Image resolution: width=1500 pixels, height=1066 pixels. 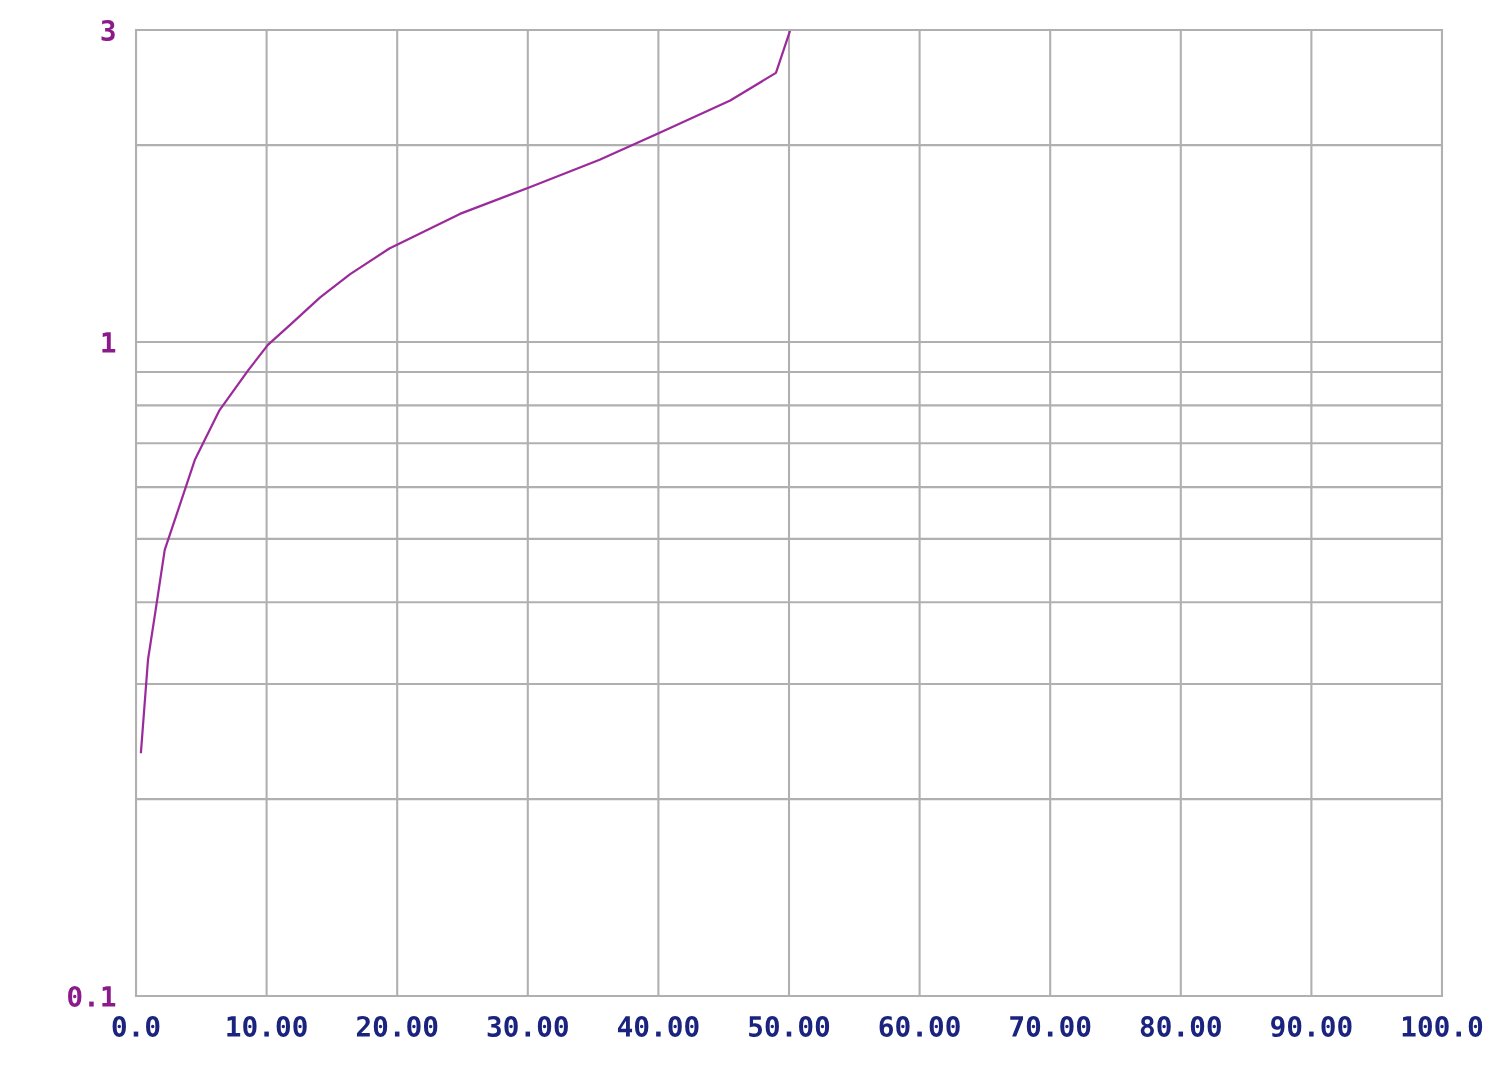 What do you see at coordinates (1311, 1026) in the screenshot?
I see `x-tick-label: 90.00` at bounding box center [1311, 1026].